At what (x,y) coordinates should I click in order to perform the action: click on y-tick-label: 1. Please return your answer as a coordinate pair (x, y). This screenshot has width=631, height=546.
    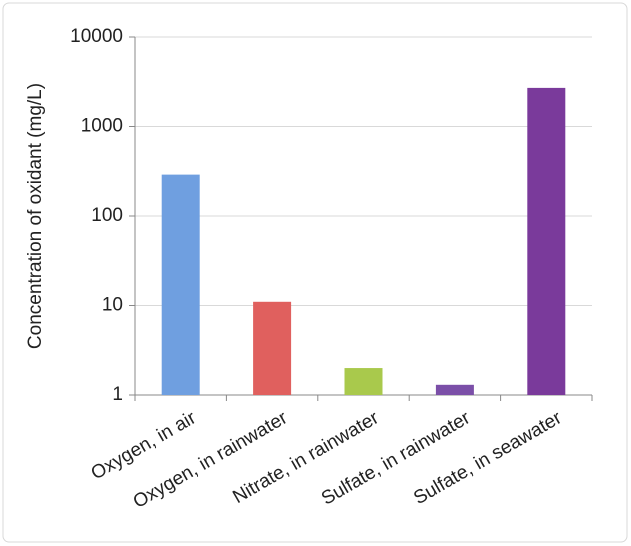
    Looking at the image, I should click on (117, 394).